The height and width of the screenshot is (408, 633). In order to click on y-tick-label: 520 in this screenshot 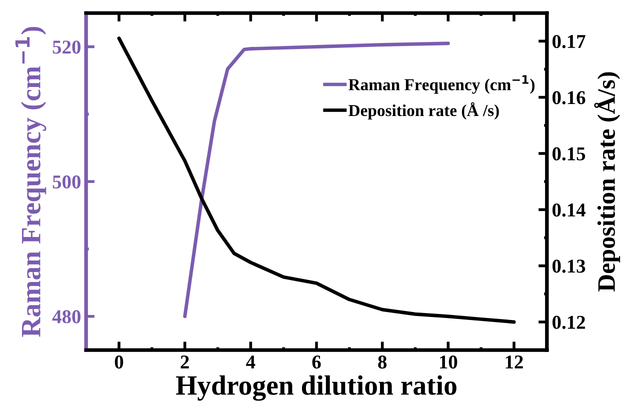, I will do `click(66, 47)`.